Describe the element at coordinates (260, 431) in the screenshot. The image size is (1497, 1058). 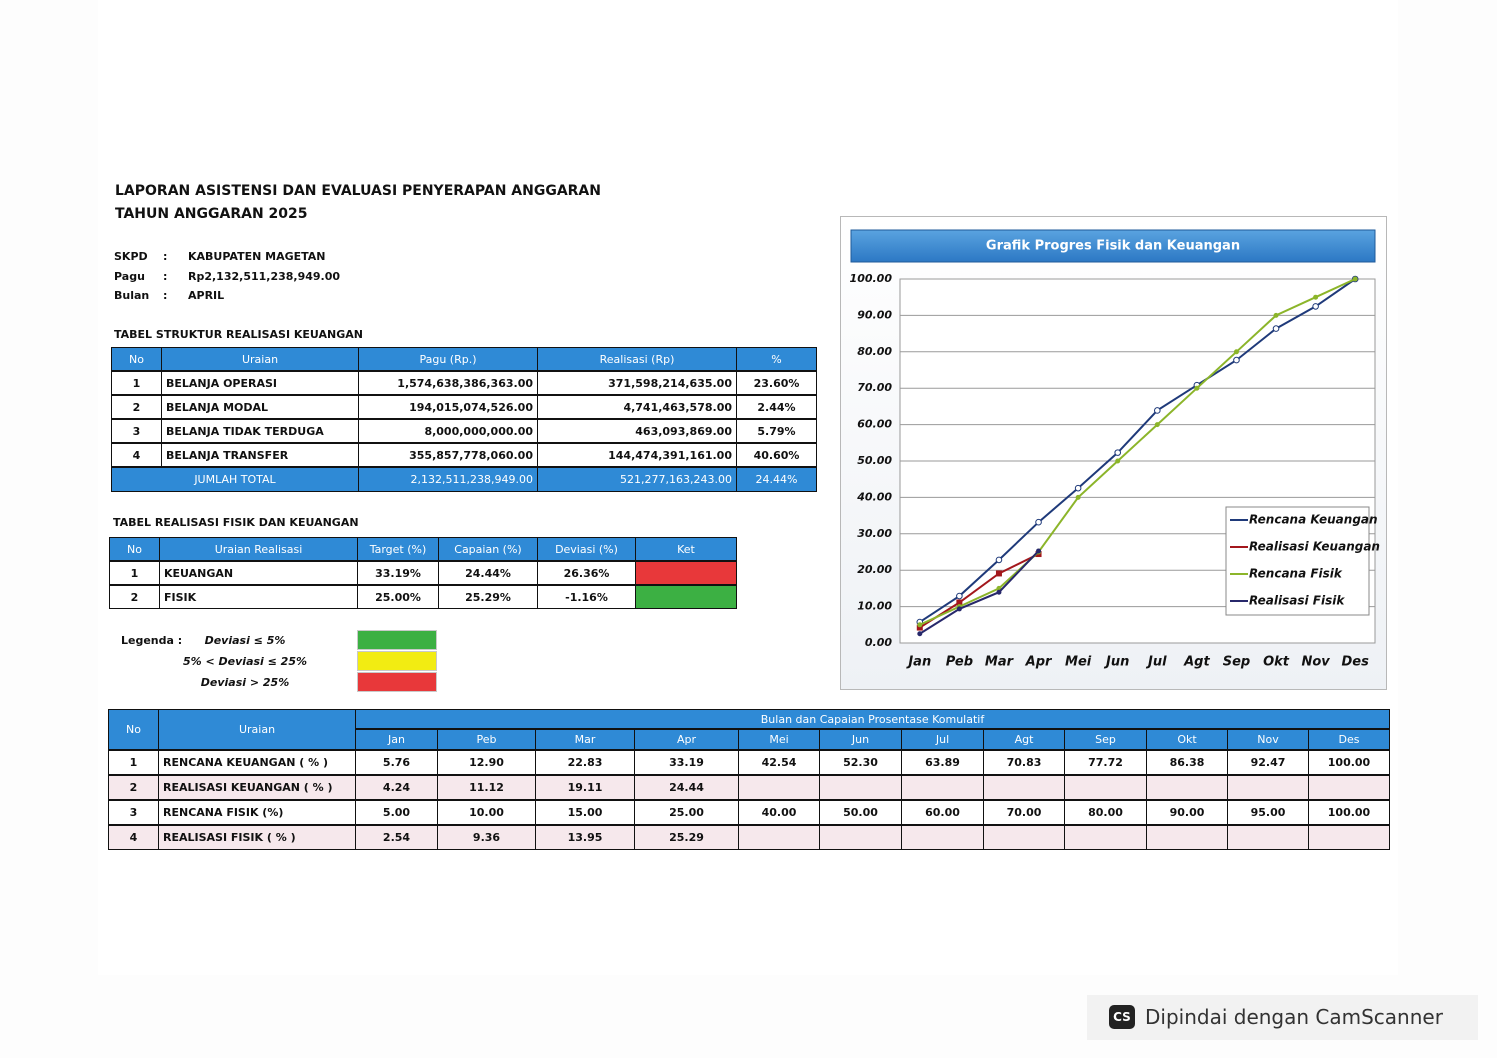
I see `table-cell: BELANJA TIDAK TERDUGA` at that location.